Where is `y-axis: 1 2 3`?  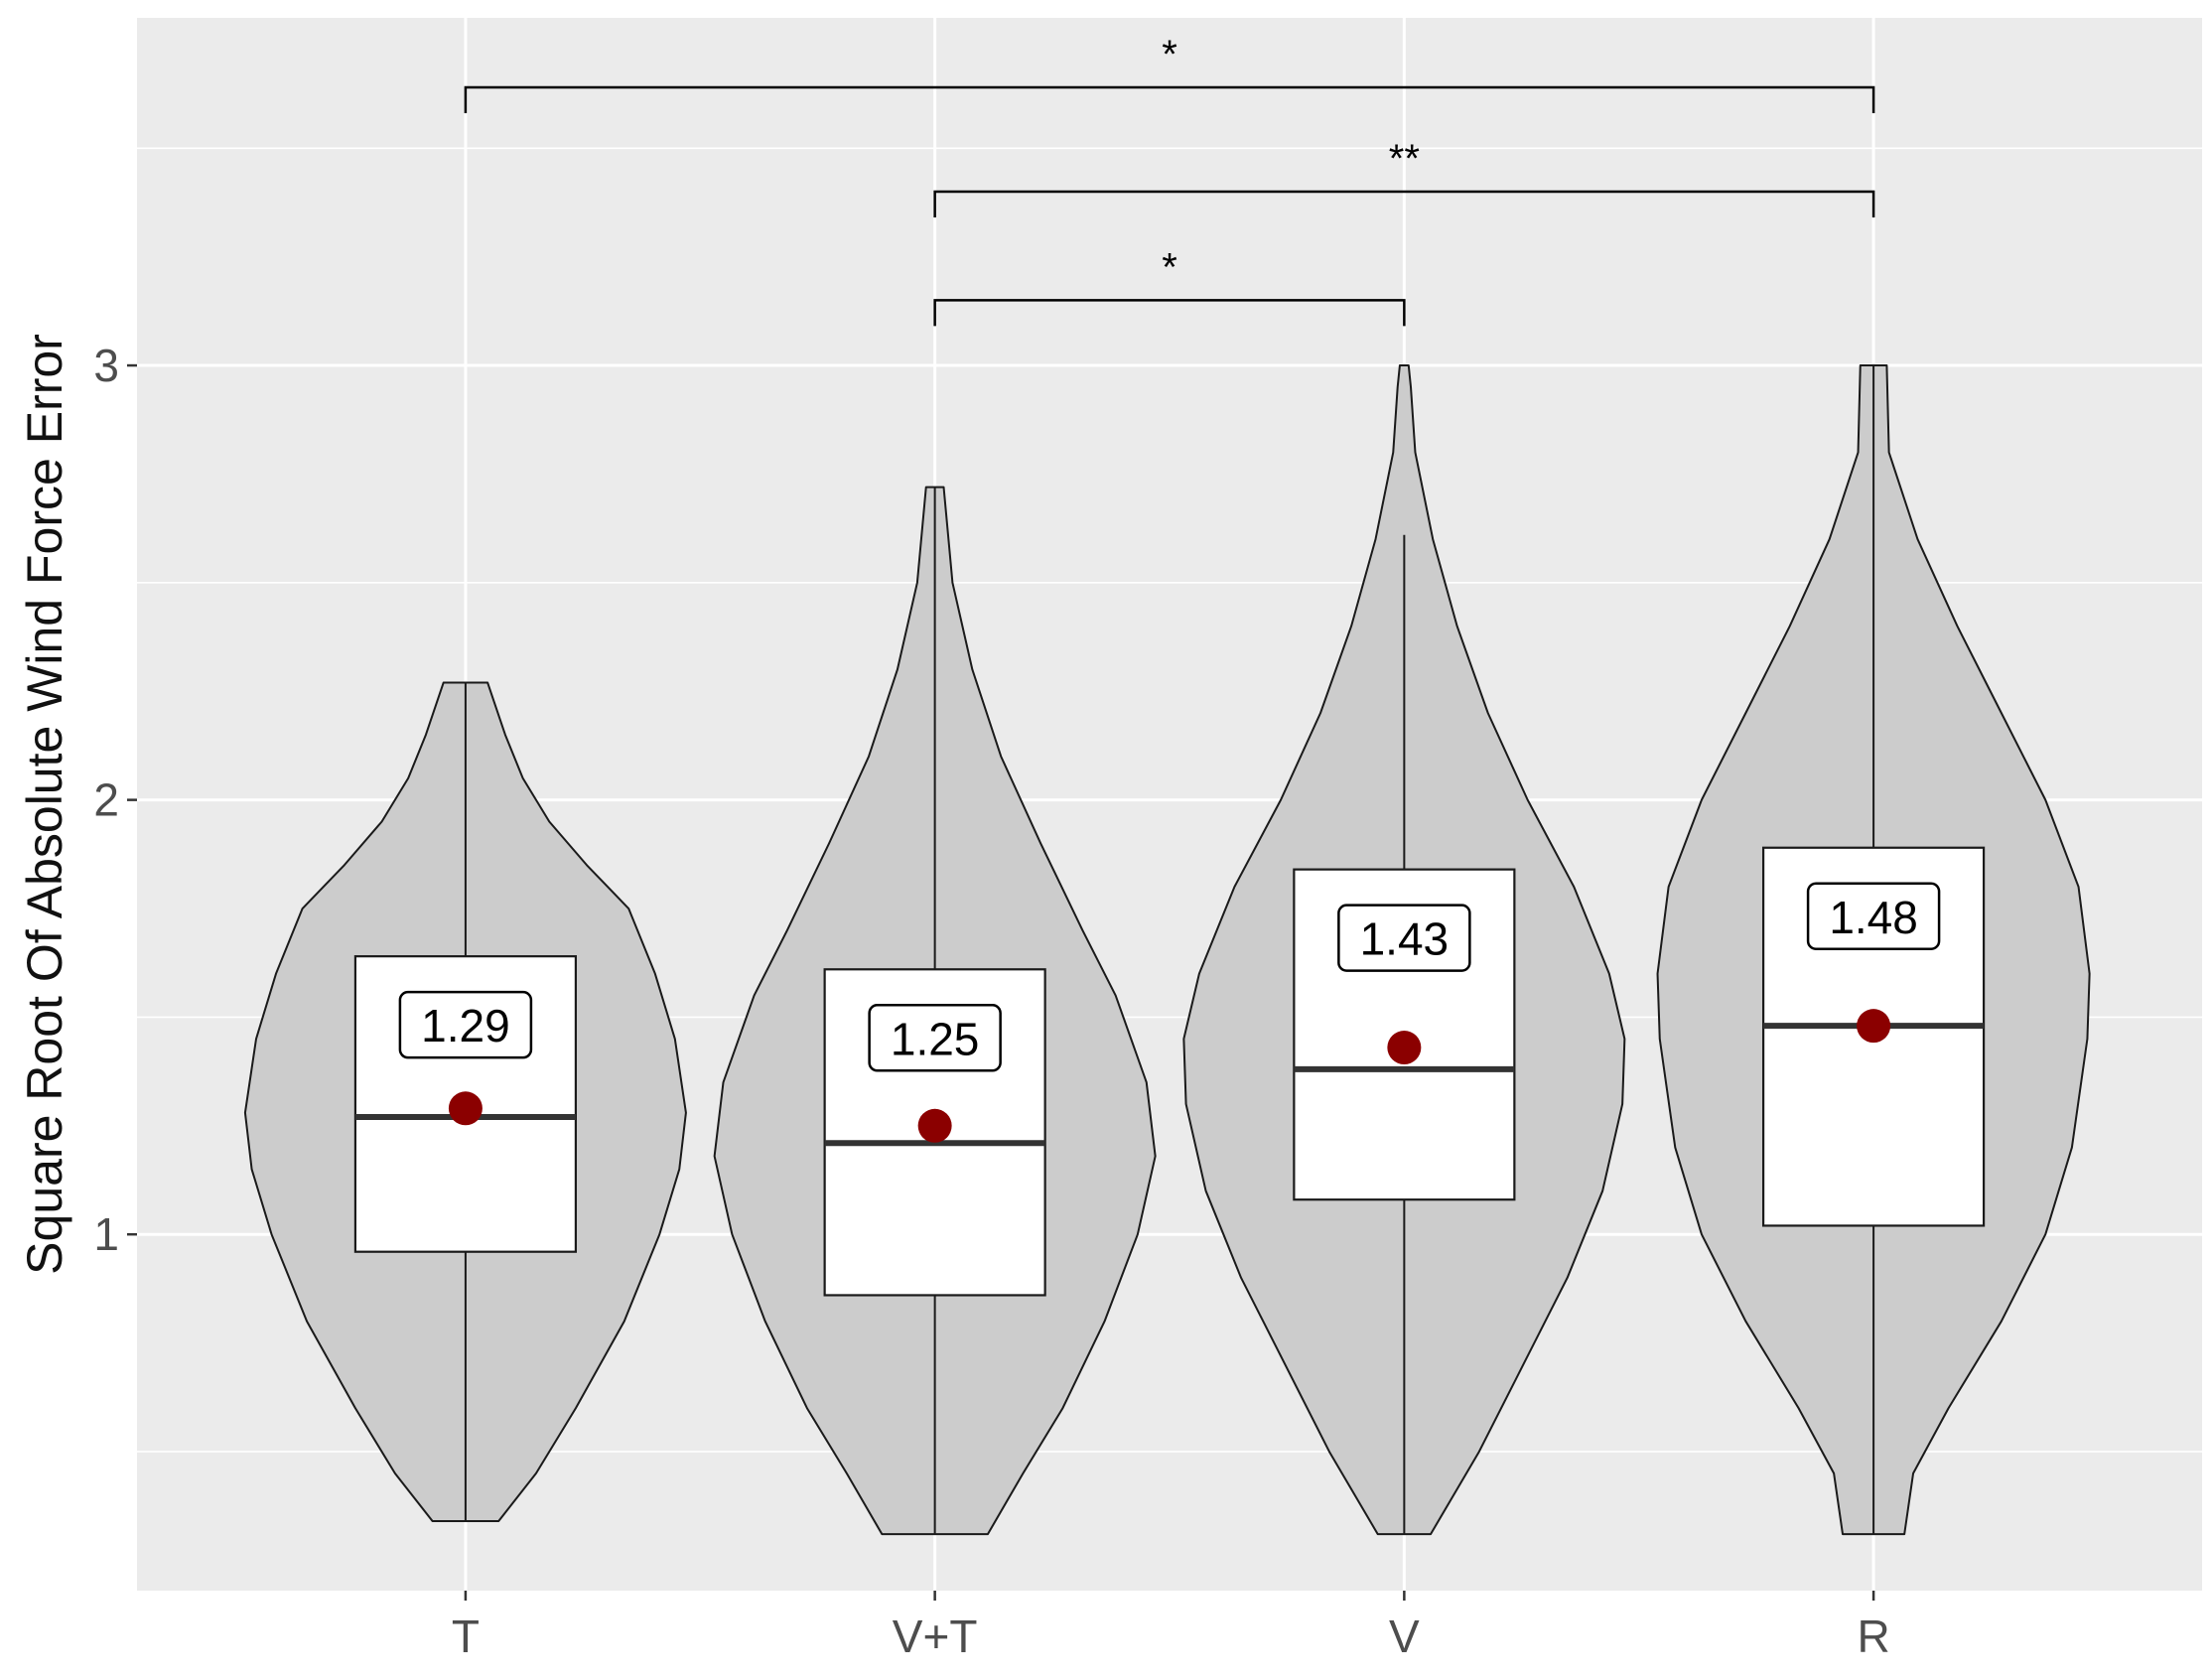 y-axis: 1 2 3 is located at coordinates (115, 800).